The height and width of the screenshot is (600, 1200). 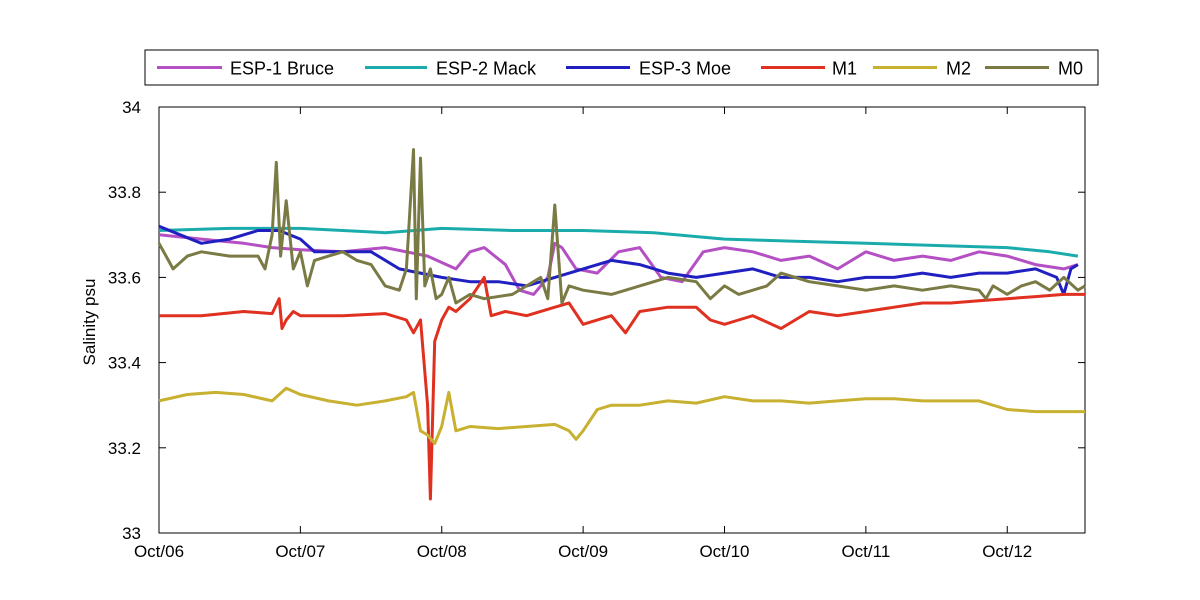 What do you see at coordinates (124, 192) in the screenshot?
I see `y-tick-label: 33.8` at bounding box center [124, 192].